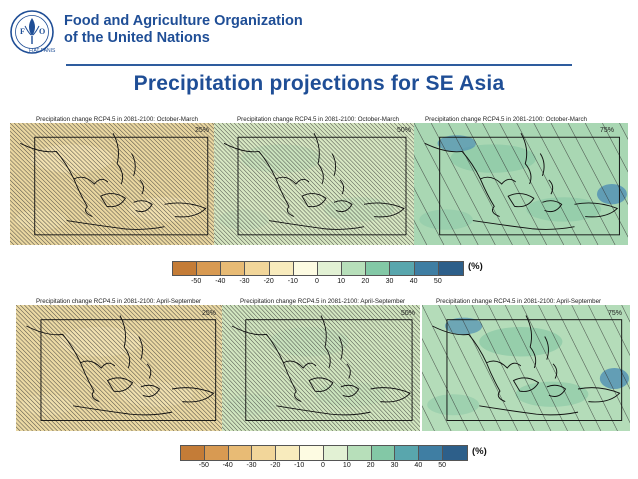 The image size is (638, 479). Describe the element at coordinates (319, 83) in the screenshot. I see `slide-title: Precipitation projections for SE Asia` at that location.